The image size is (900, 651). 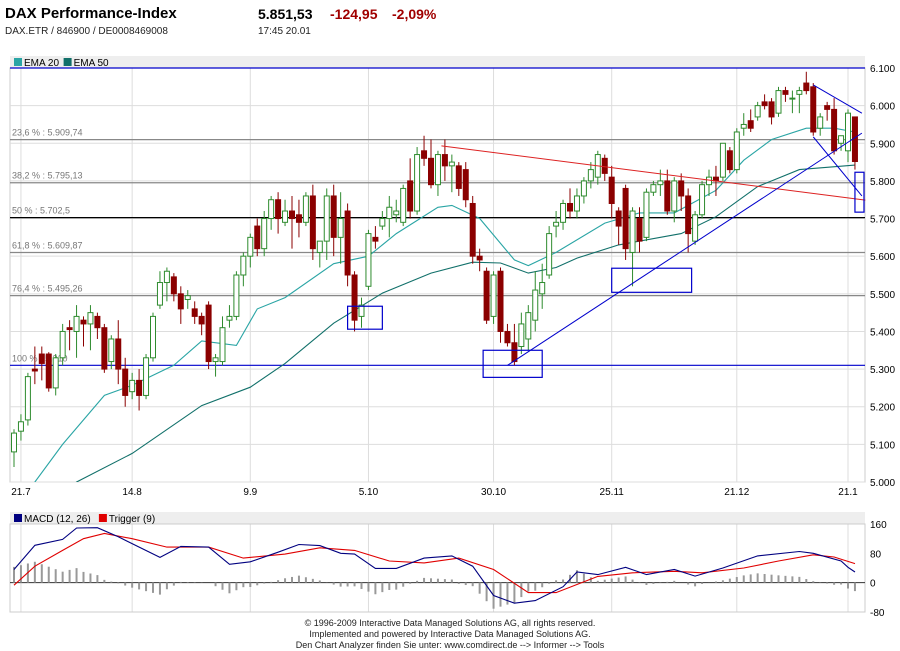 I want to click on y-axis-tick-label: 5.700, so click(x=882, y=220).